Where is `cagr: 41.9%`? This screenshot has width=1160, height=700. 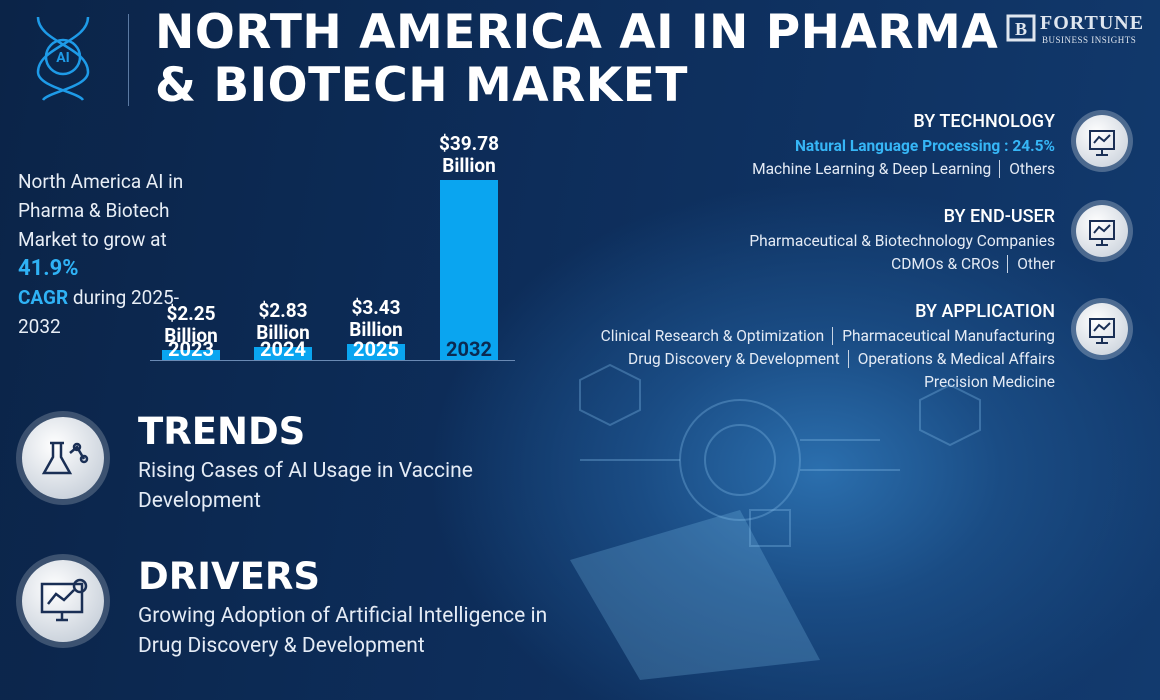
cagr: 41.9% is located at coordinates (48, 268).